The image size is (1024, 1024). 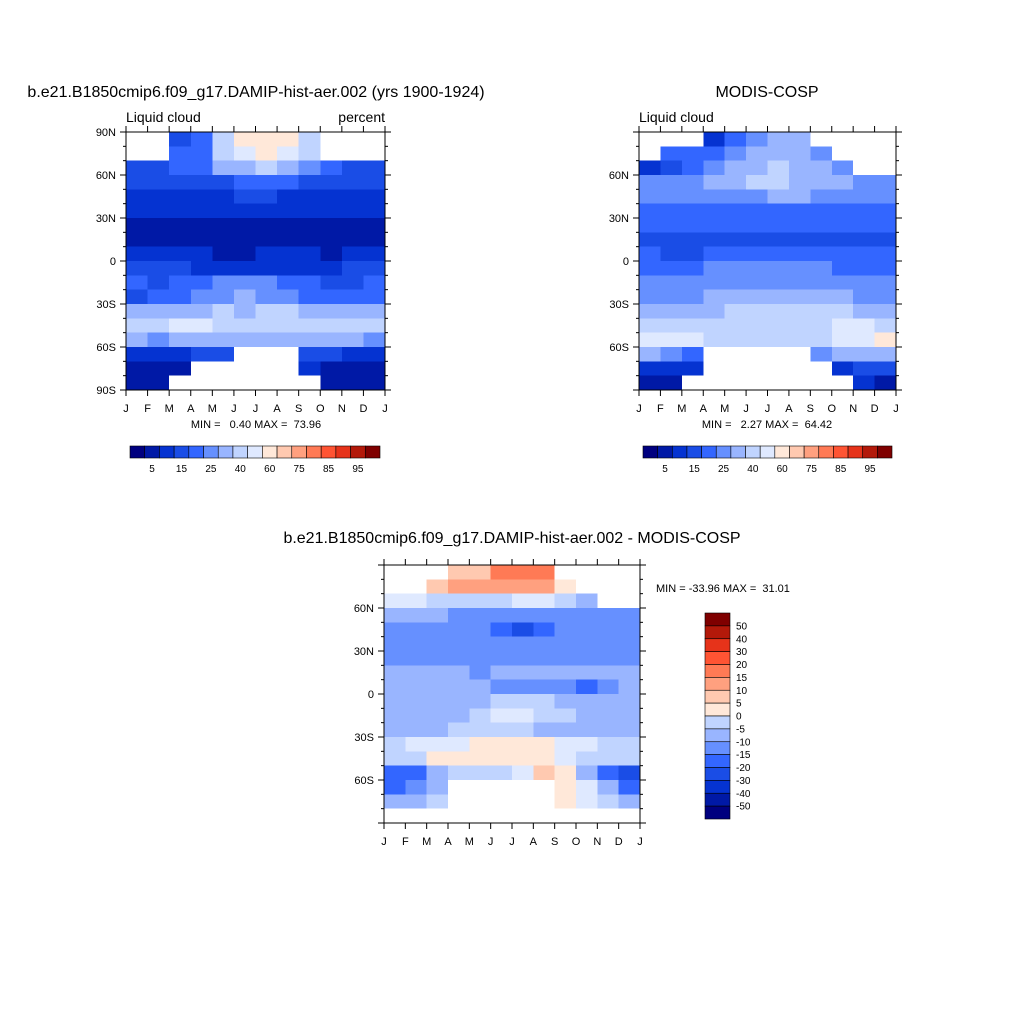 What do you see at coordinates (597, 842) in the screenshot?
I see `x-tick-label: N` at bounding box center [597, 842].